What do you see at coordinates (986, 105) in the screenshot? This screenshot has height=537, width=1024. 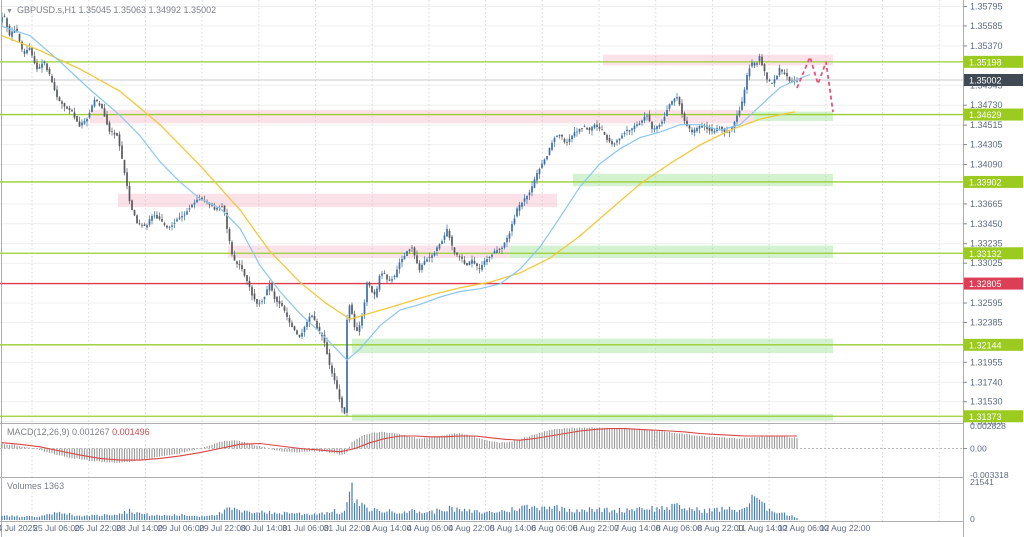 I see `price-tick-label: 1.34730` at bounding box center [986, 105].